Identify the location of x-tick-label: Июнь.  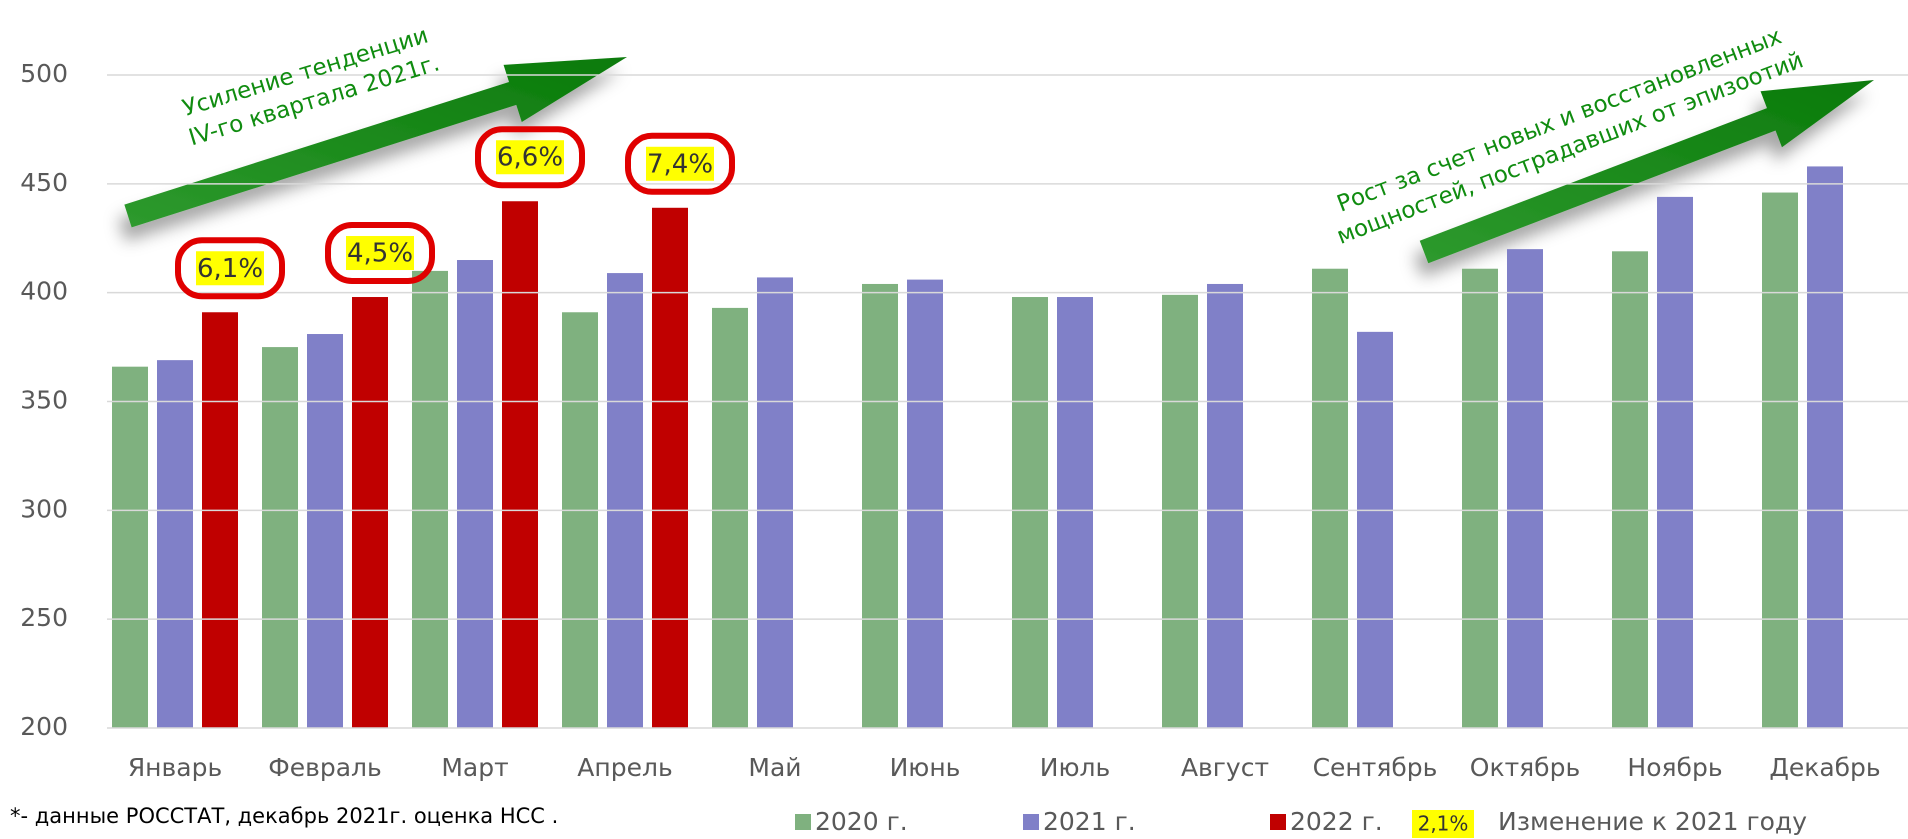
(925, 767).